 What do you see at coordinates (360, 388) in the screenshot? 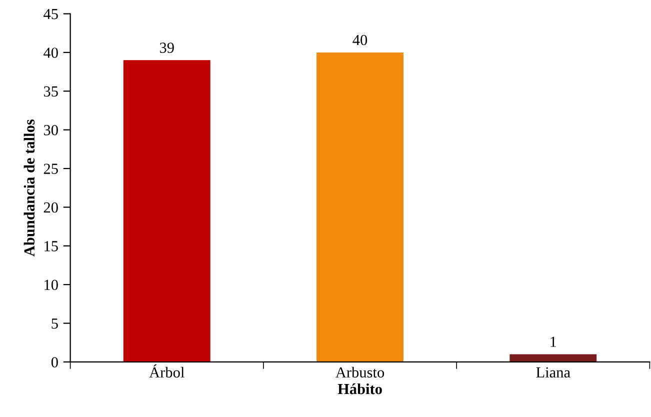
I see `x-axis-title: Hábito` at bounding box center [360, 388].